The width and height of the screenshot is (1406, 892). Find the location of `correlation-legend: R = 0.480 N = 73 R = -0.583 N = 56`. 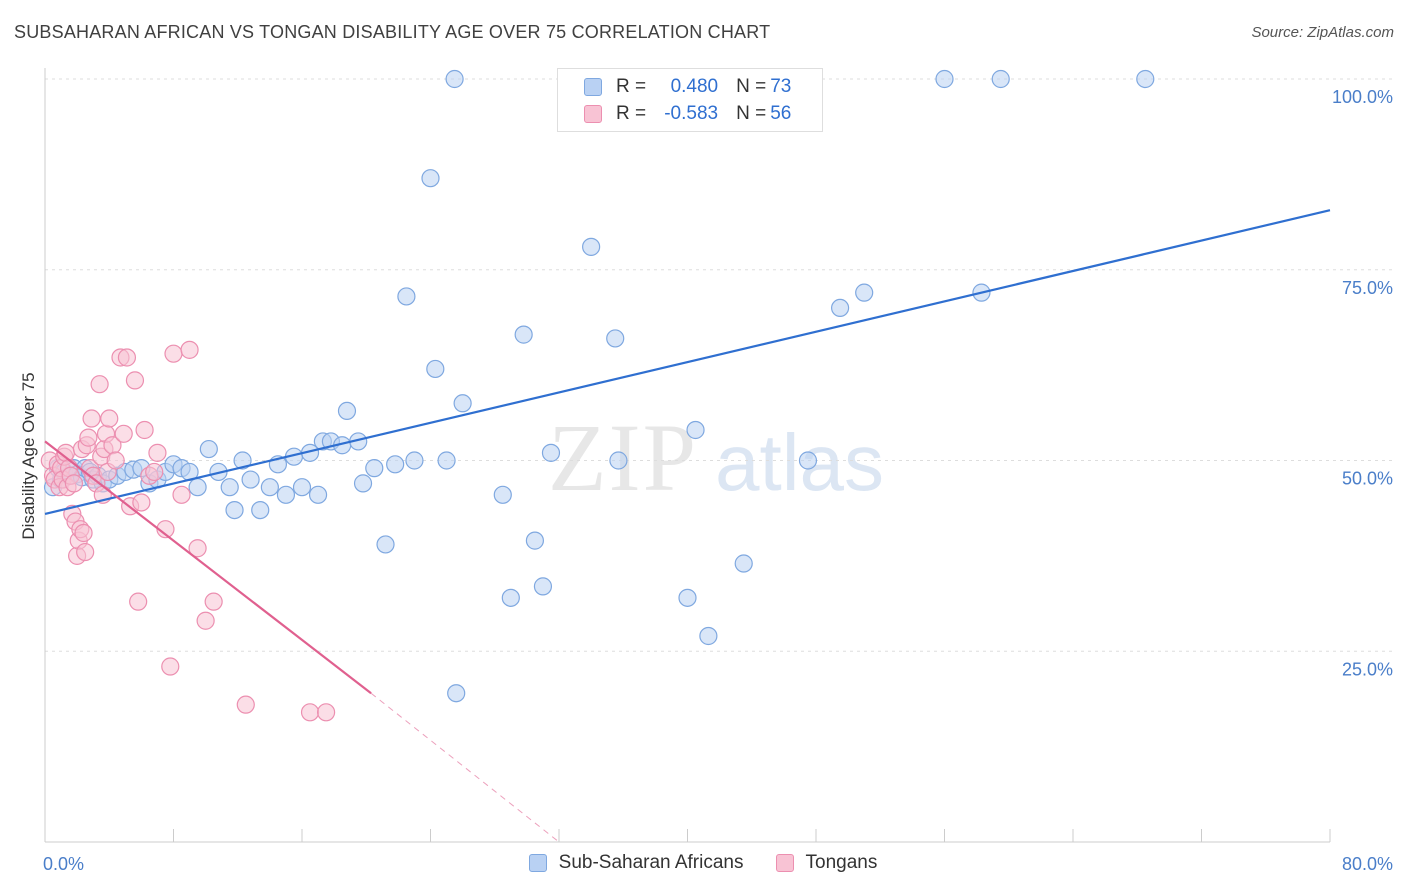

correlation-legend: R = 0.480 N = 73 R = -0.583 N = 56 is located at coordinates (690, 100).